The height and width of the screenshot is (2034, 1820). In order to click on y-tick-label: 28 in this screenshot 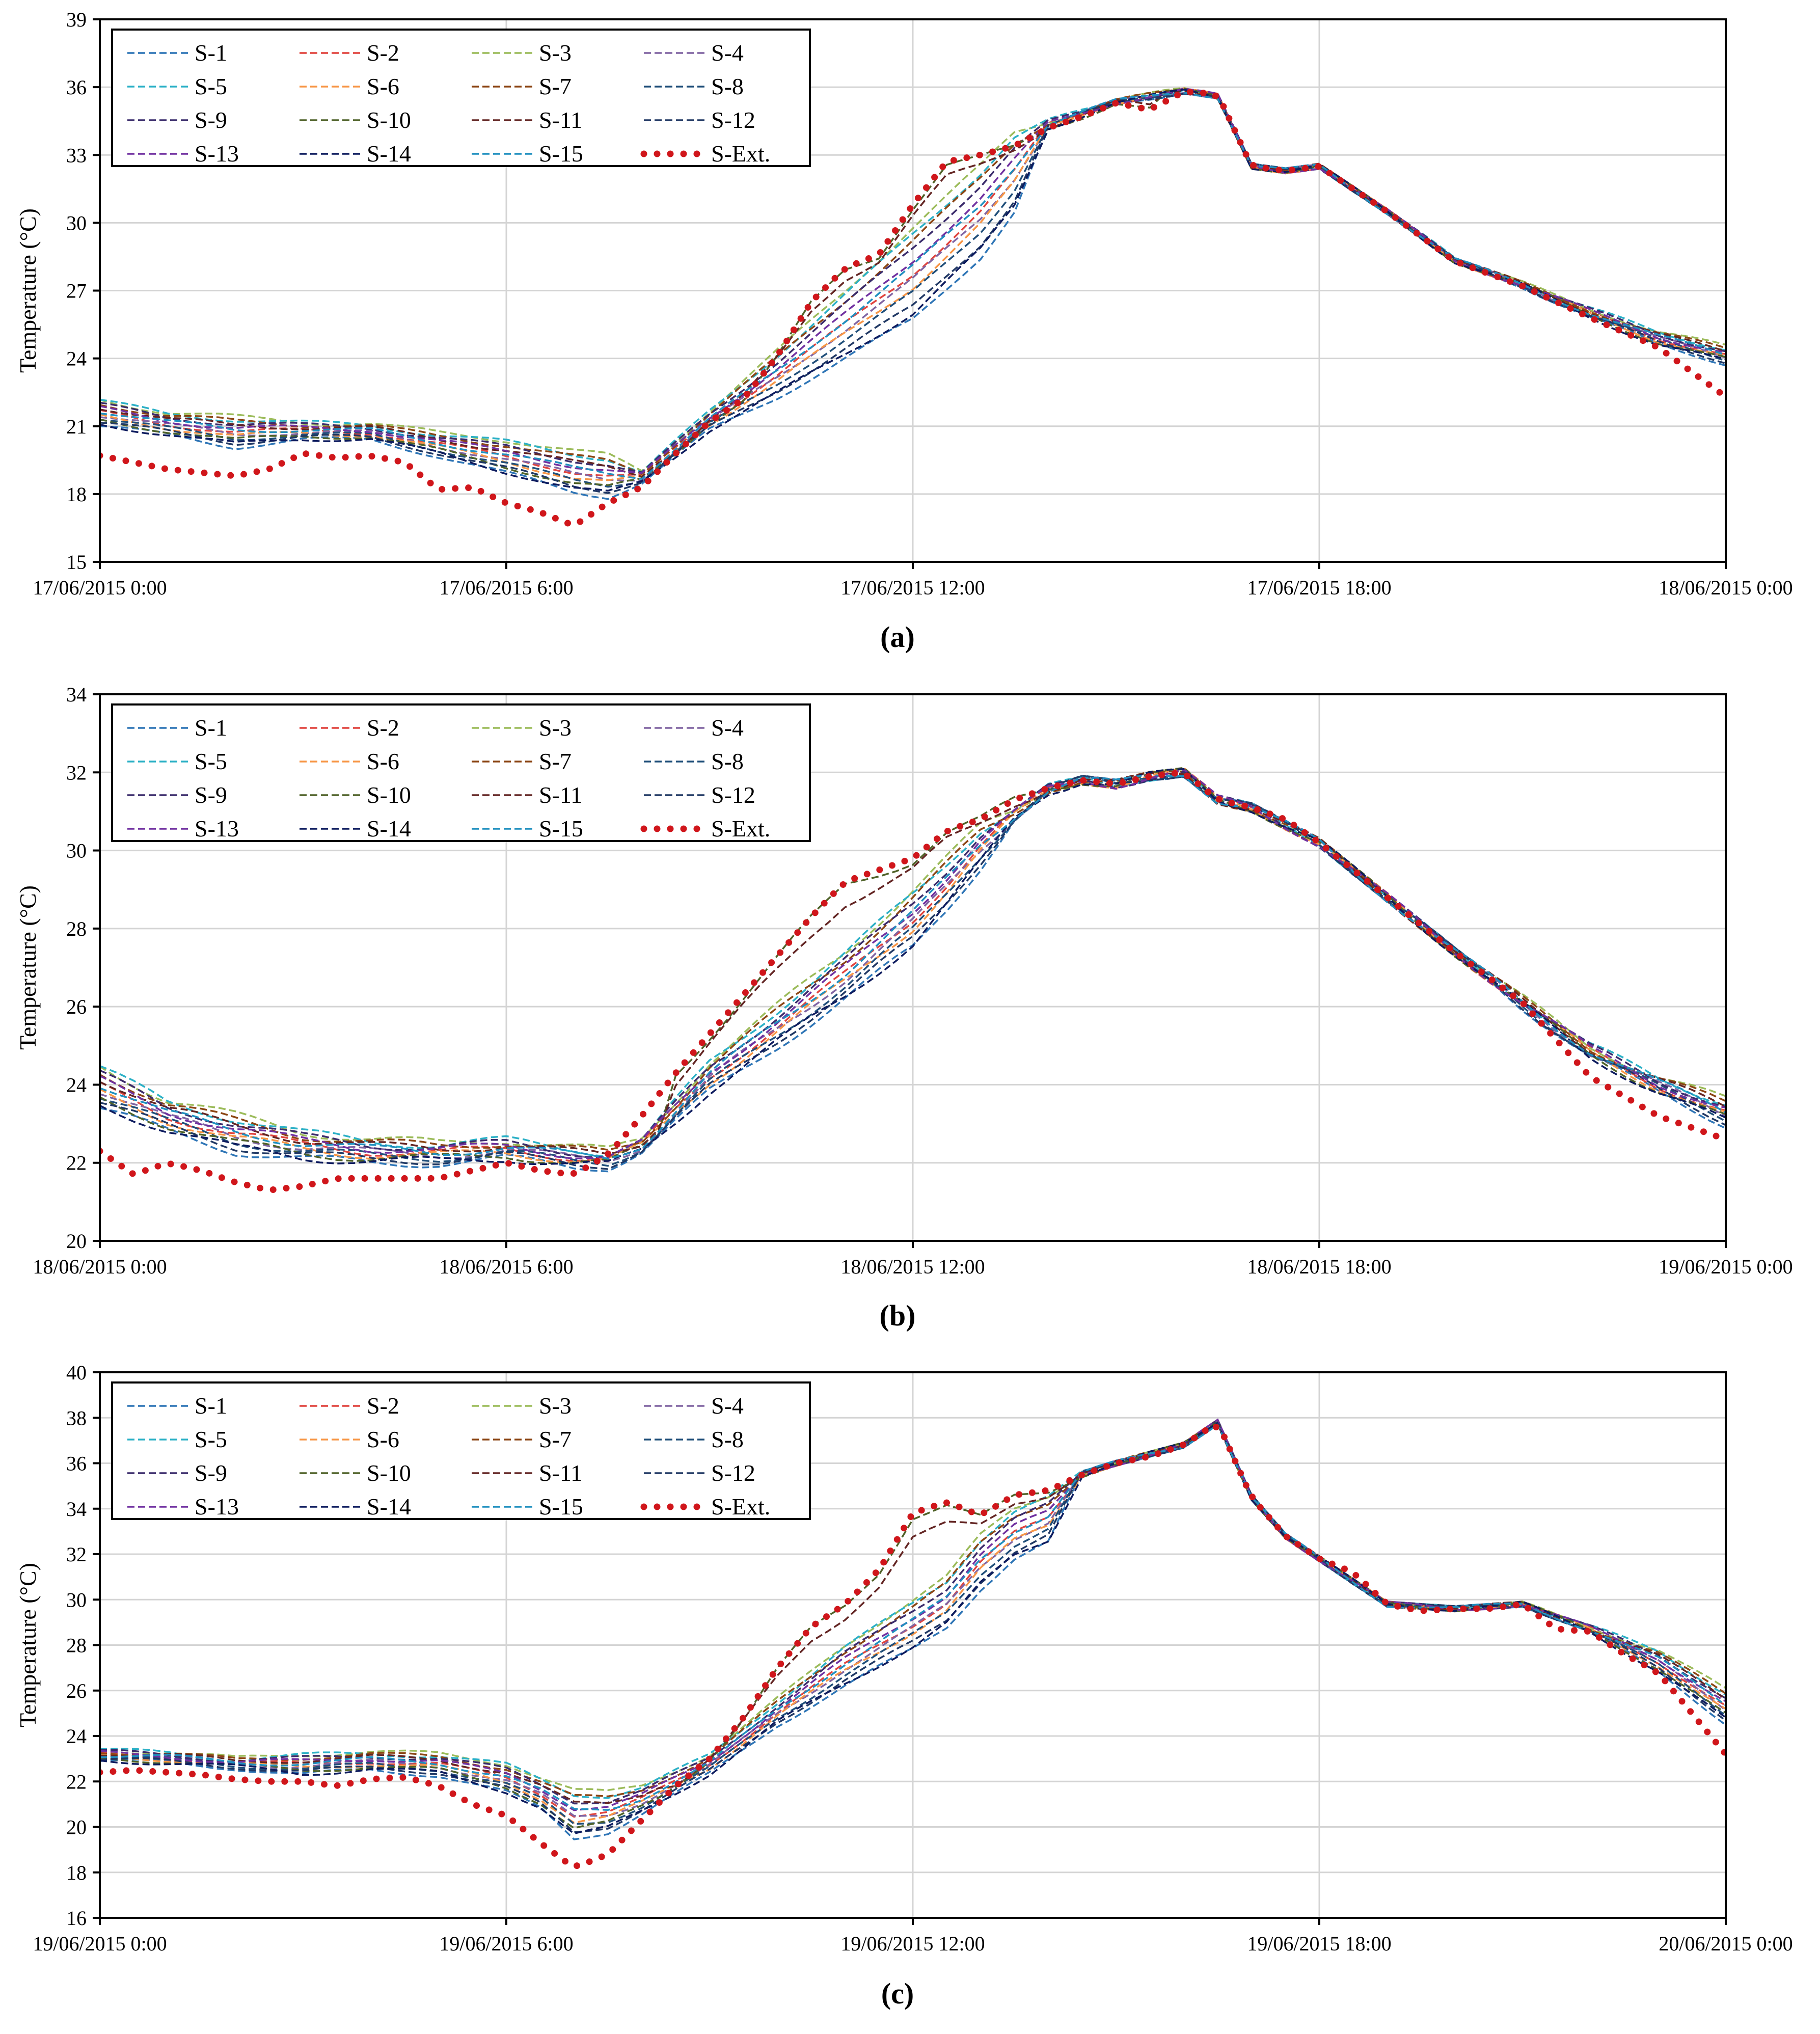, I will do `click(76, 928)`.